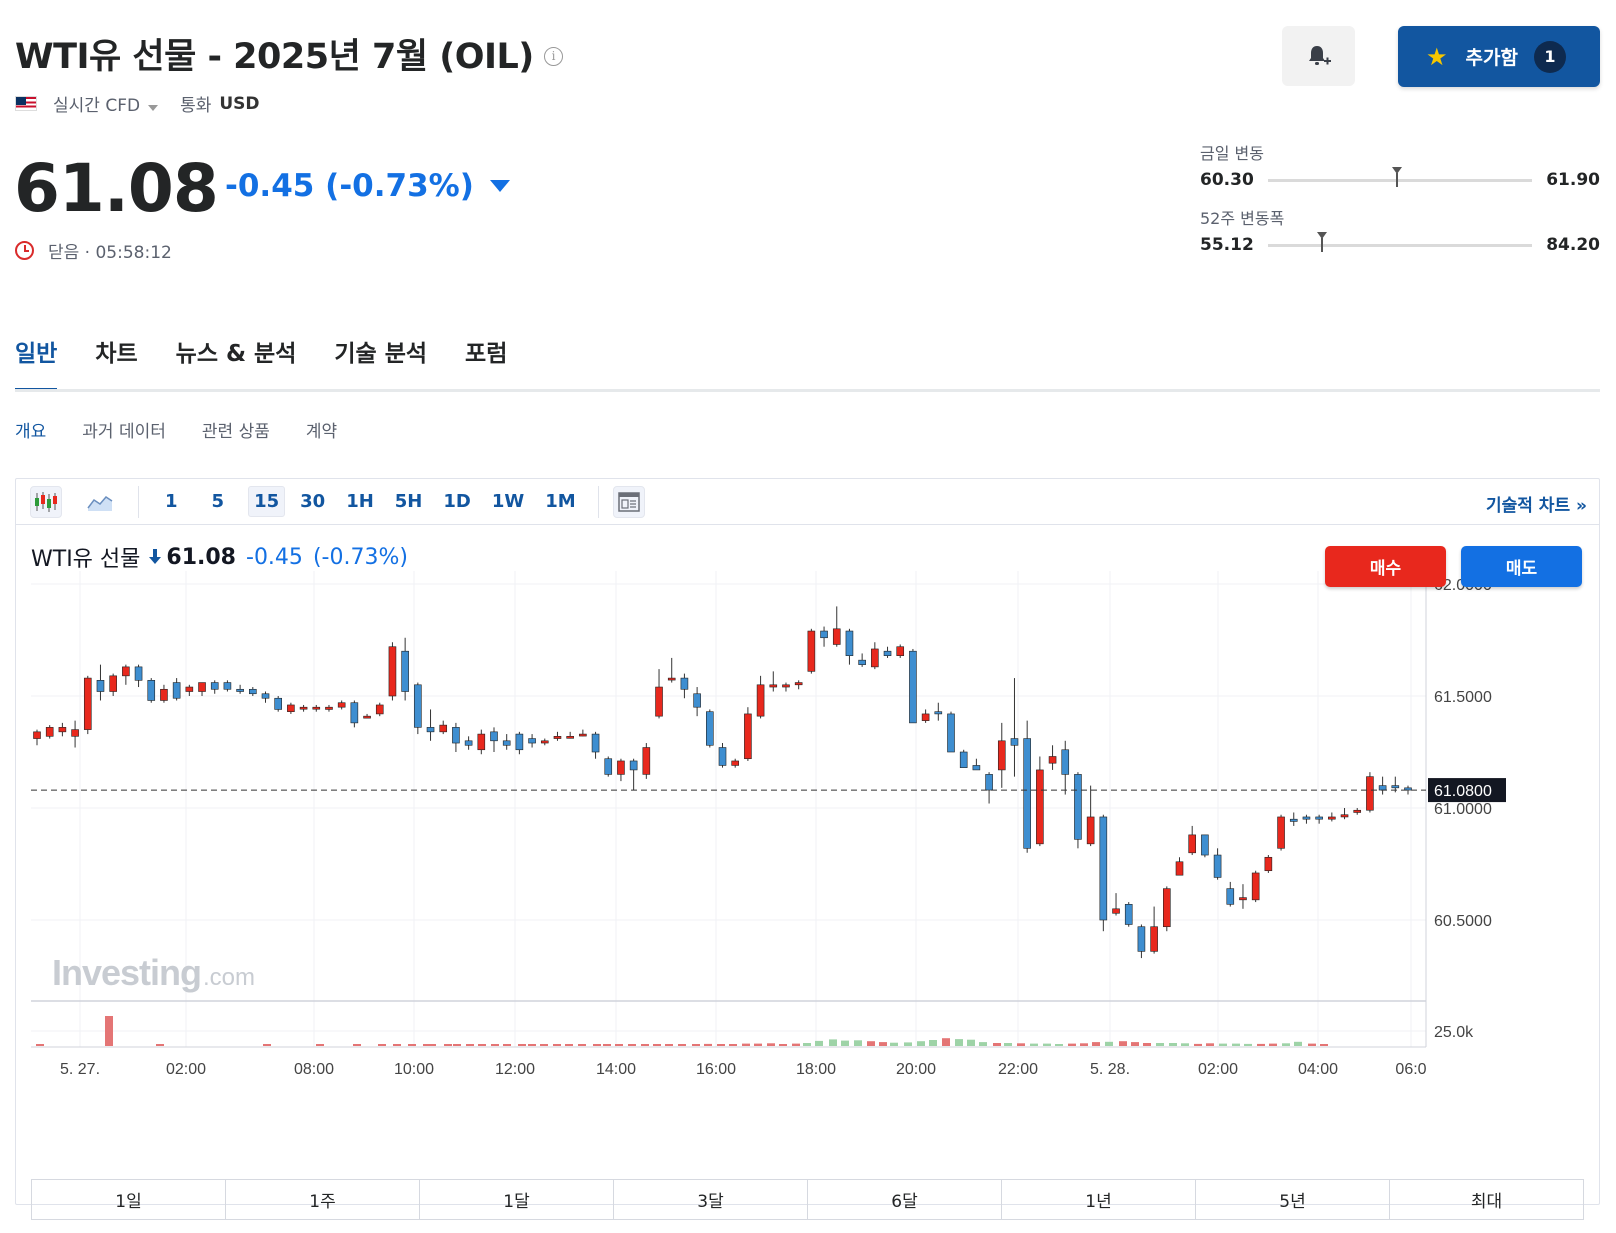  What do you see at coordinates (218, 501) in the screenshot?
I see `interval-5: 5` at bounding box center [218, 501].